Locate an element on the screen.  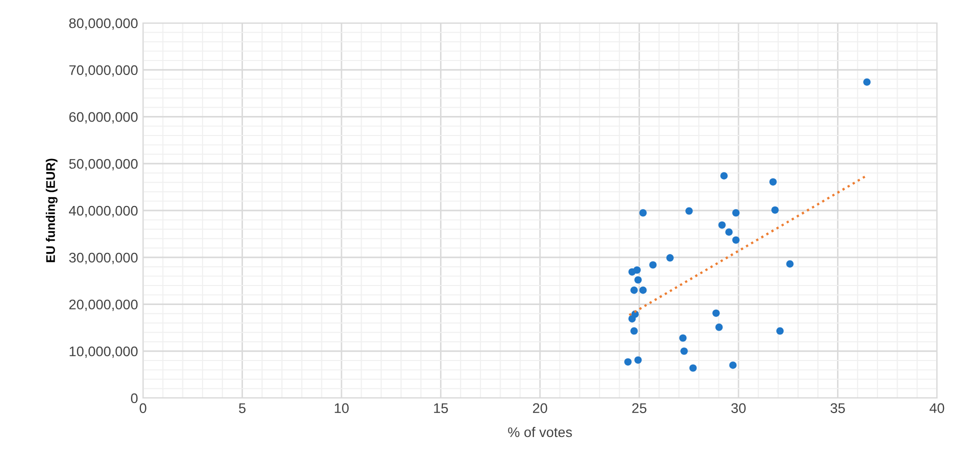
y-tick-label: 70,000,000 is located at coordinates (103, 71).